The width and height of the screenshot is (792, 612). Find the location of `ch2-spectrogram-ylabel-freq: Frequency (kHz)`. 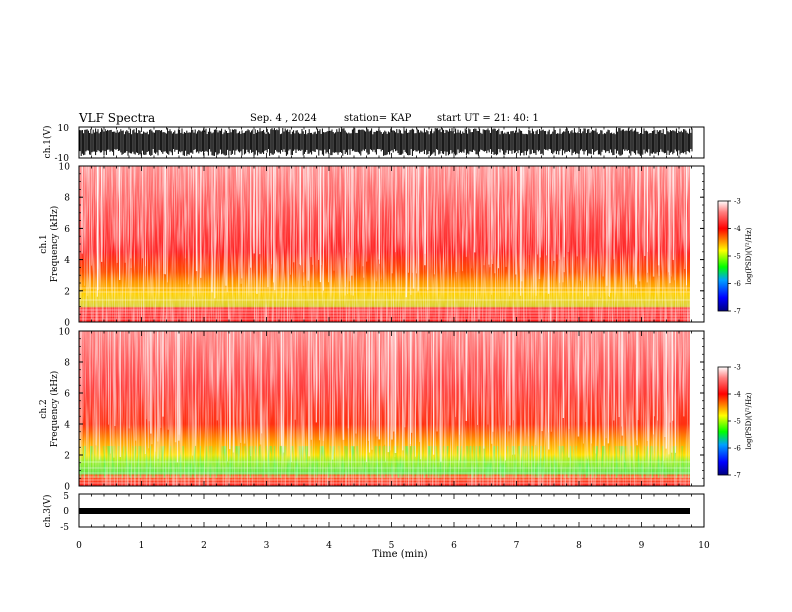

ch2-spectrogram-ylabel-freq: Frequency (kHz) is located at coordinates (54, 409).